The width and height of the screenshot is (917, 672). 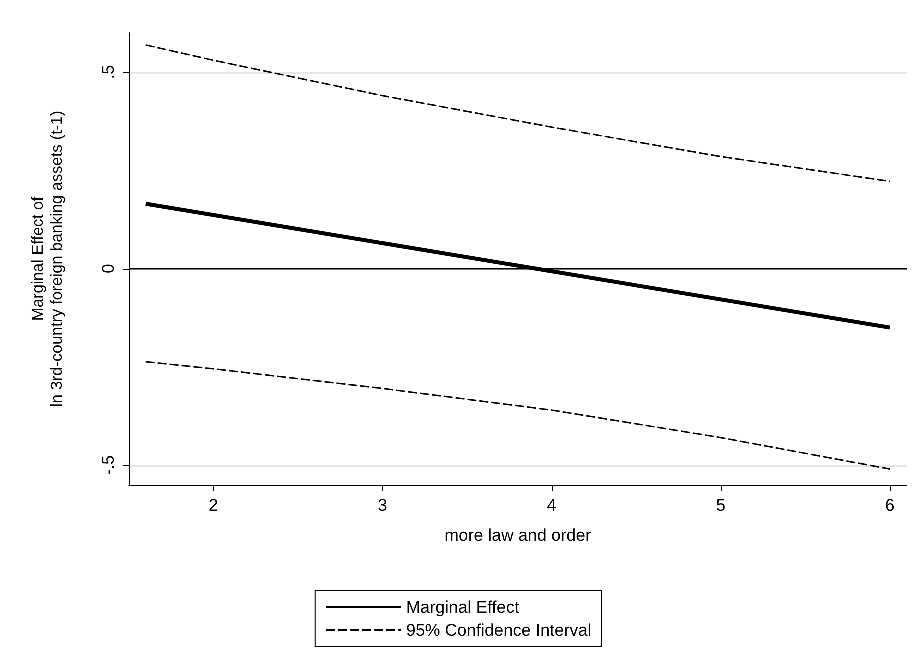 I want to click on legend-label: Marginal Effect, so click(x=463, y=607).